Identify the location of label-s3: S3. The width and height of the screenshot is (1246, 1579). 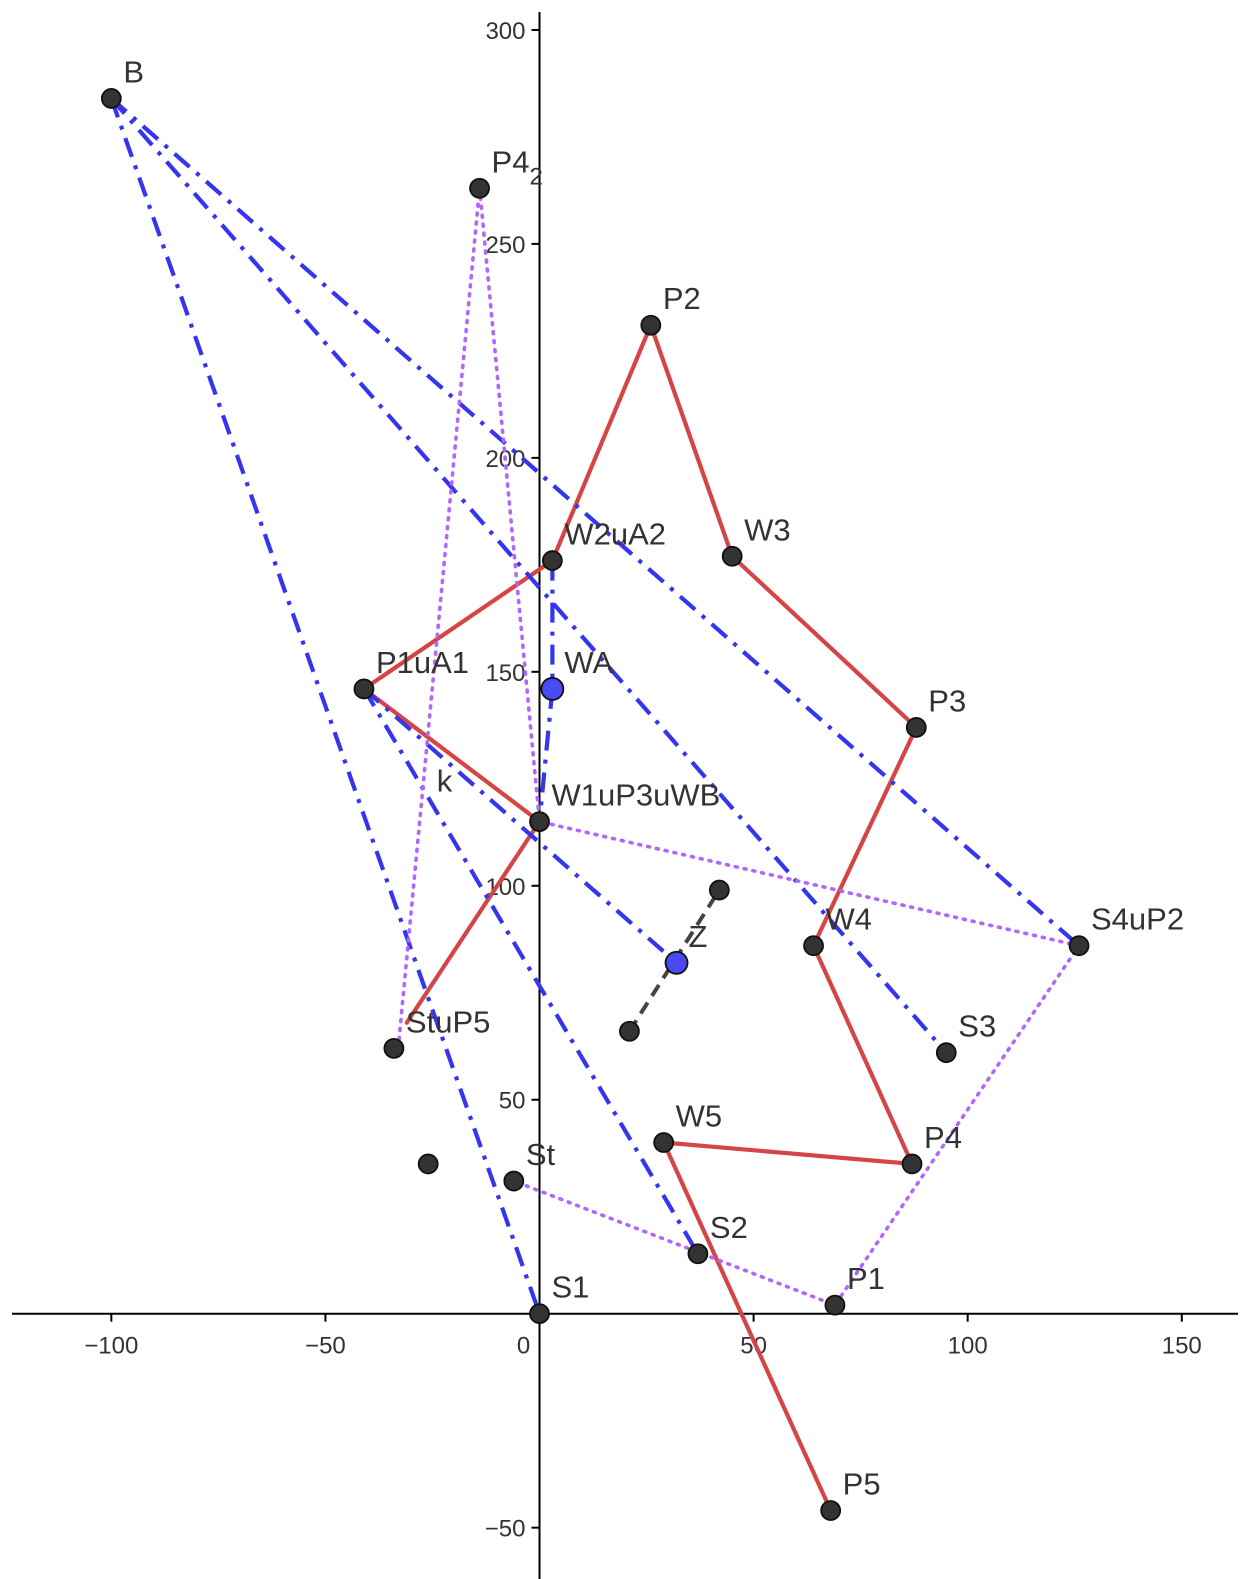
(977, 1026).